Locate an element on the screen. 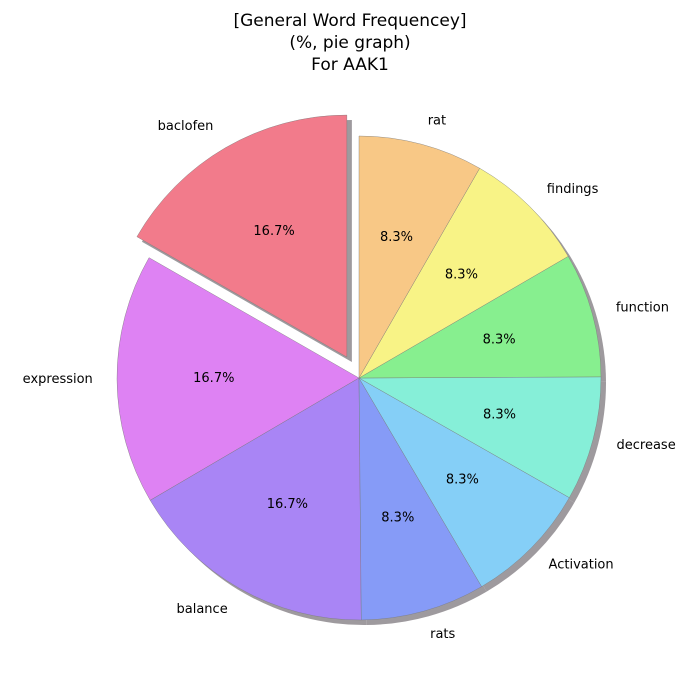 This screenshot has height=700, width=700. pie-slice-activation is located at coordinates (464, 482).